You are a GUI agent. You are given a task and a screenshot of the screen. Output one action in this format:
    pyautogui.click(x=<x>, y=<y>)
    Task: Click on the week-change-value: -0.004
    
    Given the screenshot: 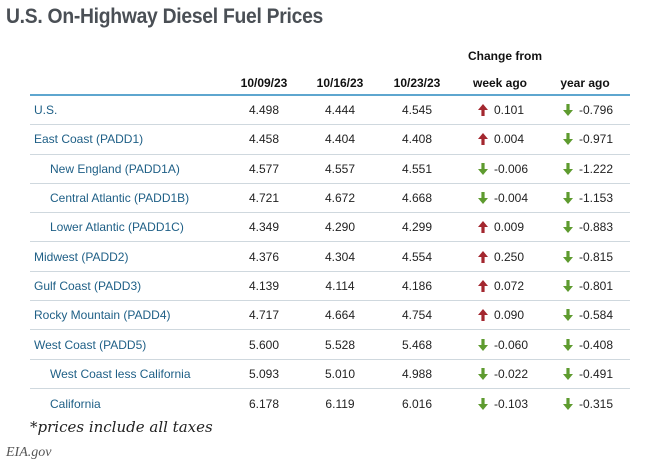 What is the action you would take?
    pyautogui.click(x=511, y=198)
    